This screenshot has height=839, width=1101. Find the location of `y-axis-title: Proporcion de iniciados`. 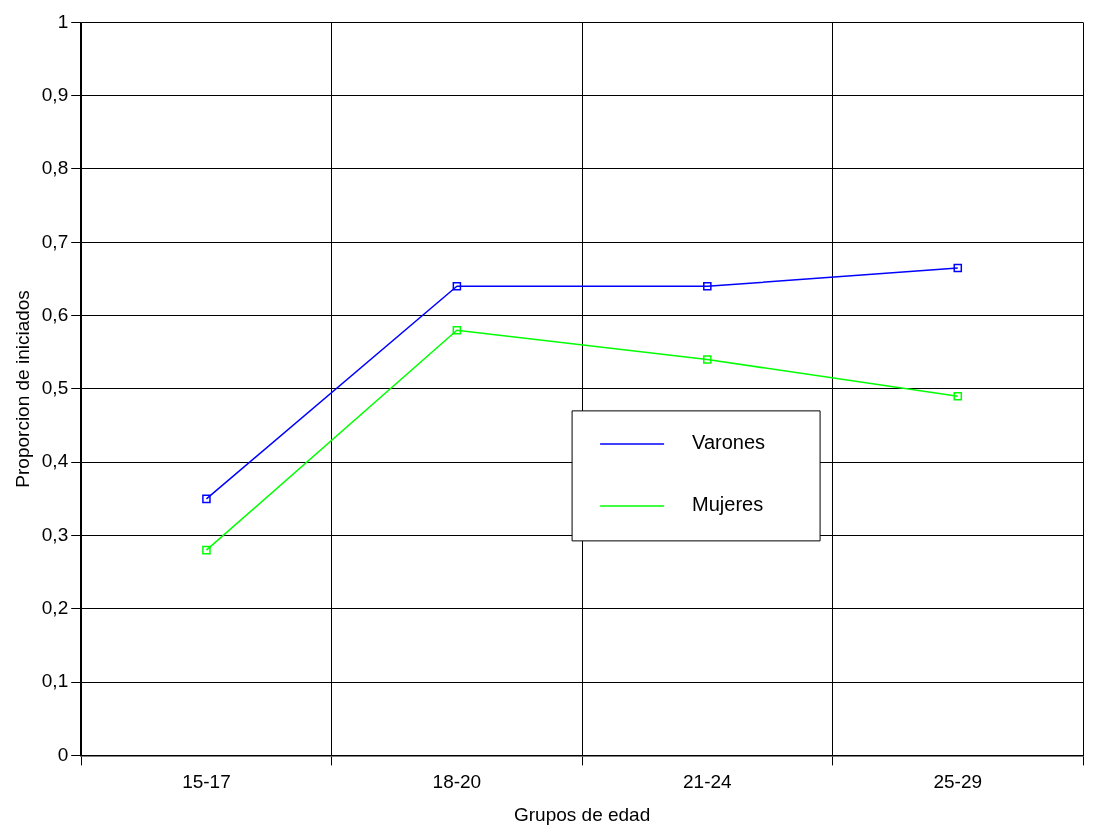

y-axis-title: Proporcion de iniciados is located at coordinates (22, 389).